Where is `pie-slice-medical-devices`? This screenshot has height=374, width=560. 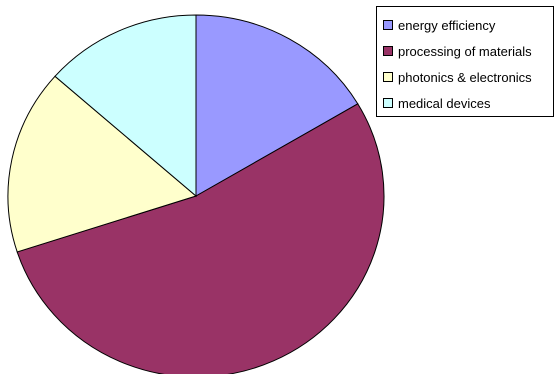
pie-slice-medical-devices is located at coordinates (125, 106).